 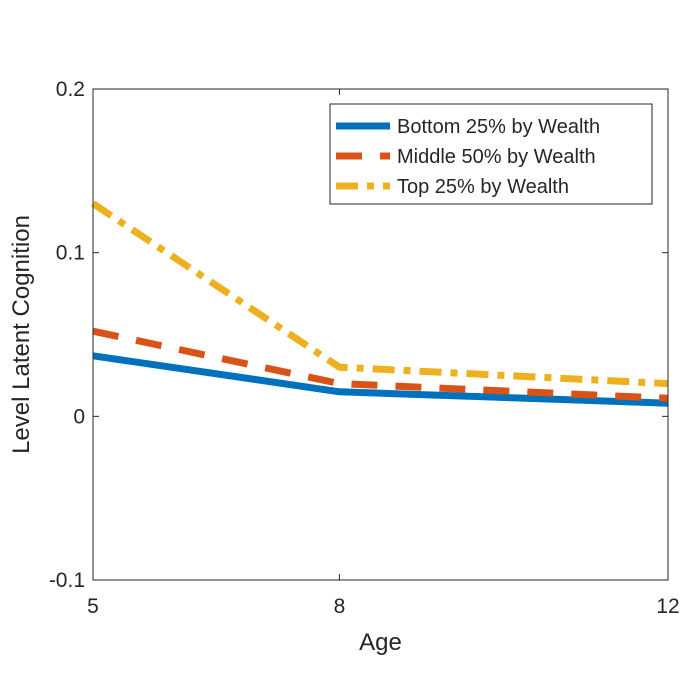 What do you see at coordinates (70, 253) in the screenshot?
I see `y-tick-label: 0.1` at bounding box center [70, 253].